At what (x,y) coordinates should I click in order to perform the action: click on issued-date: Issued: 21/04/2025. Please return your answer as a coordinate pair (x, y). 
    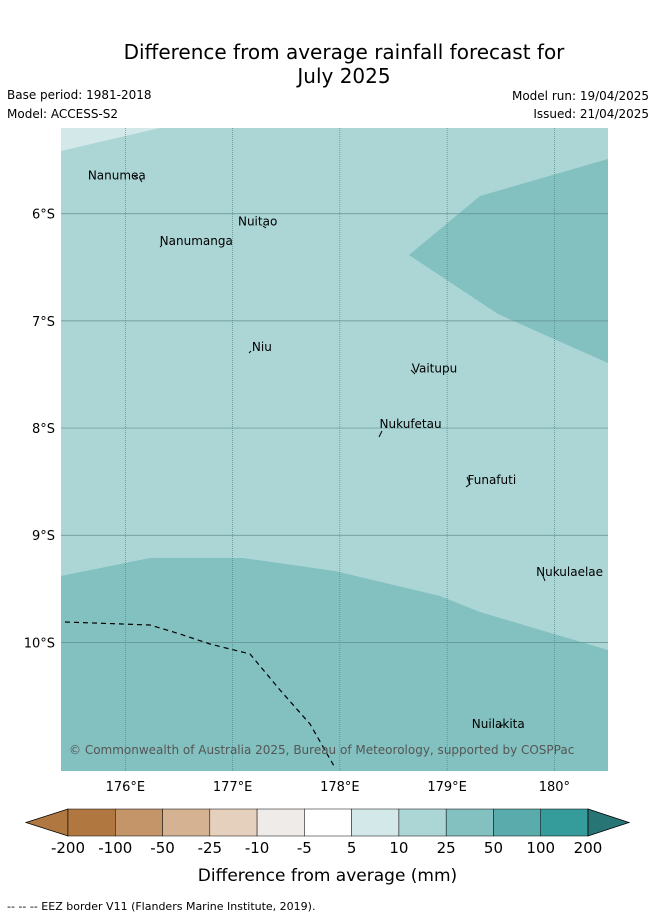
    Looking at the image, I should click on (591, 114).